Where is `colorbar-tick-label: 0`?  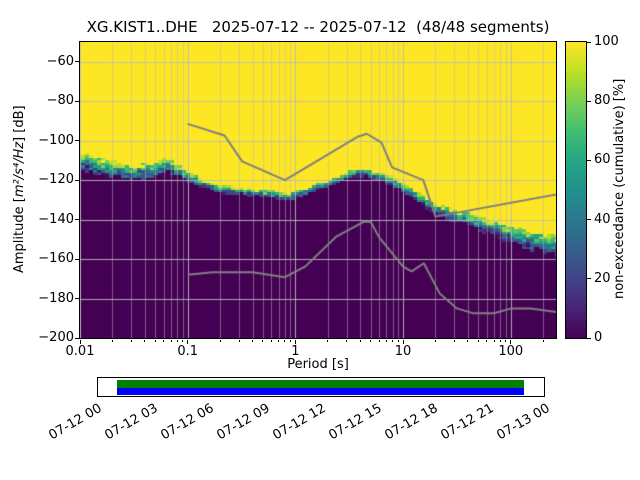
colorbar-tick-label: 0 is located at coordinates (598, 337).